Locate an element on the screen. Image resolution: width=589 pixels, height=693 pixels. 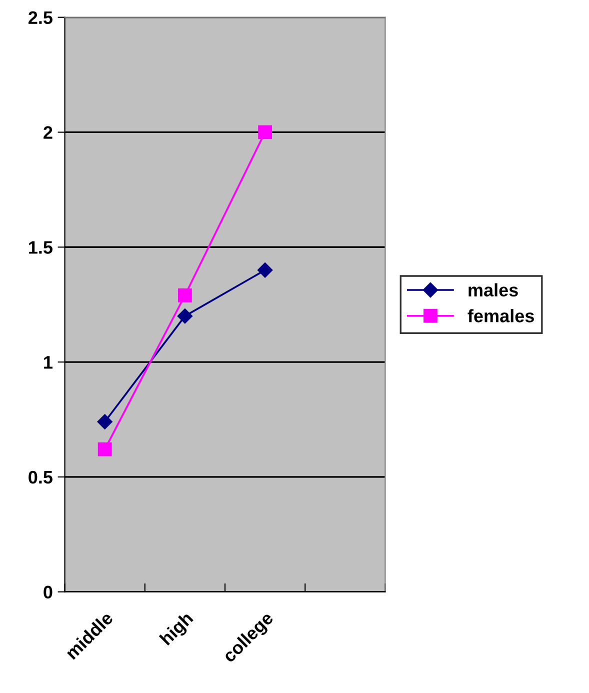
y-tick-label: 2 is located at coordinates (48, 132).